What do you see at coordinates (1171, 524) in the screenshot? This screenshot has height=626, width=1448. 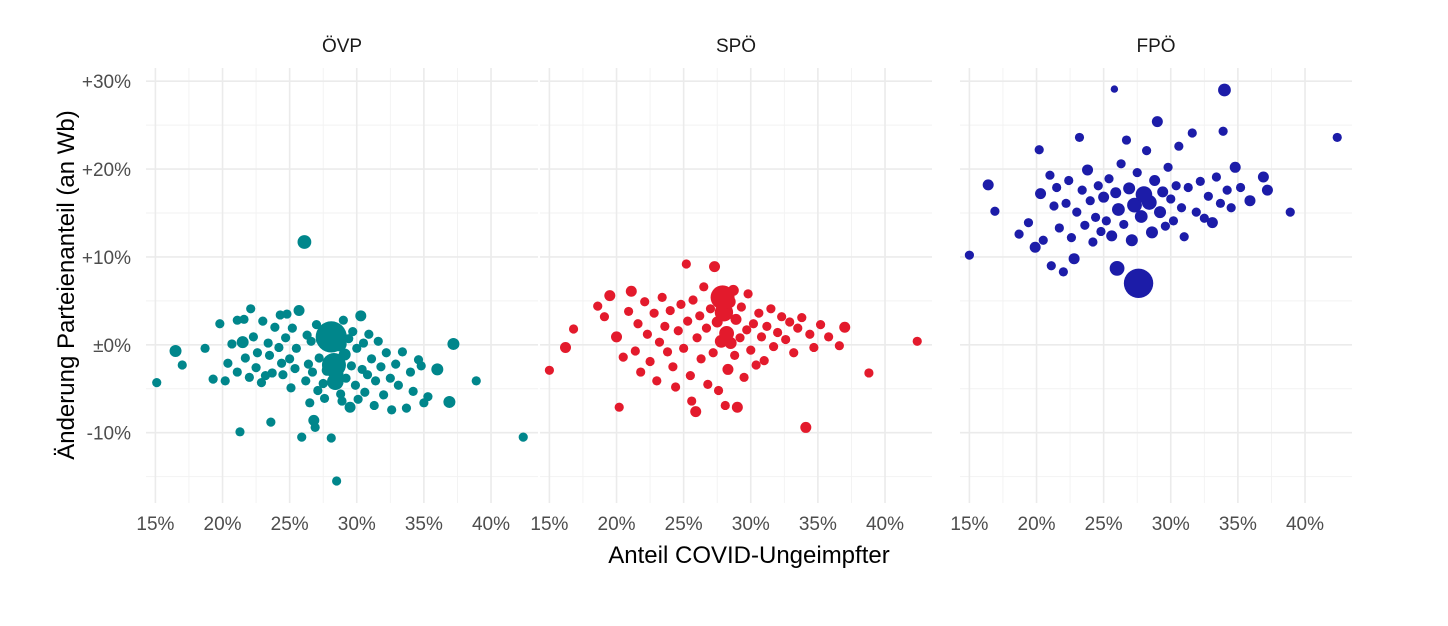 I see `x-tick-label: 30%` at bounding box center [1171, 524].